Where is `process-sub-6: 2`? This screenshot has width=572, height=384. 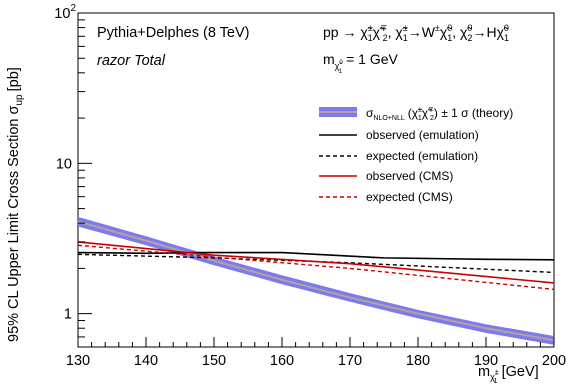
process-sub-6: 2 is located at coordinates (469, 38).